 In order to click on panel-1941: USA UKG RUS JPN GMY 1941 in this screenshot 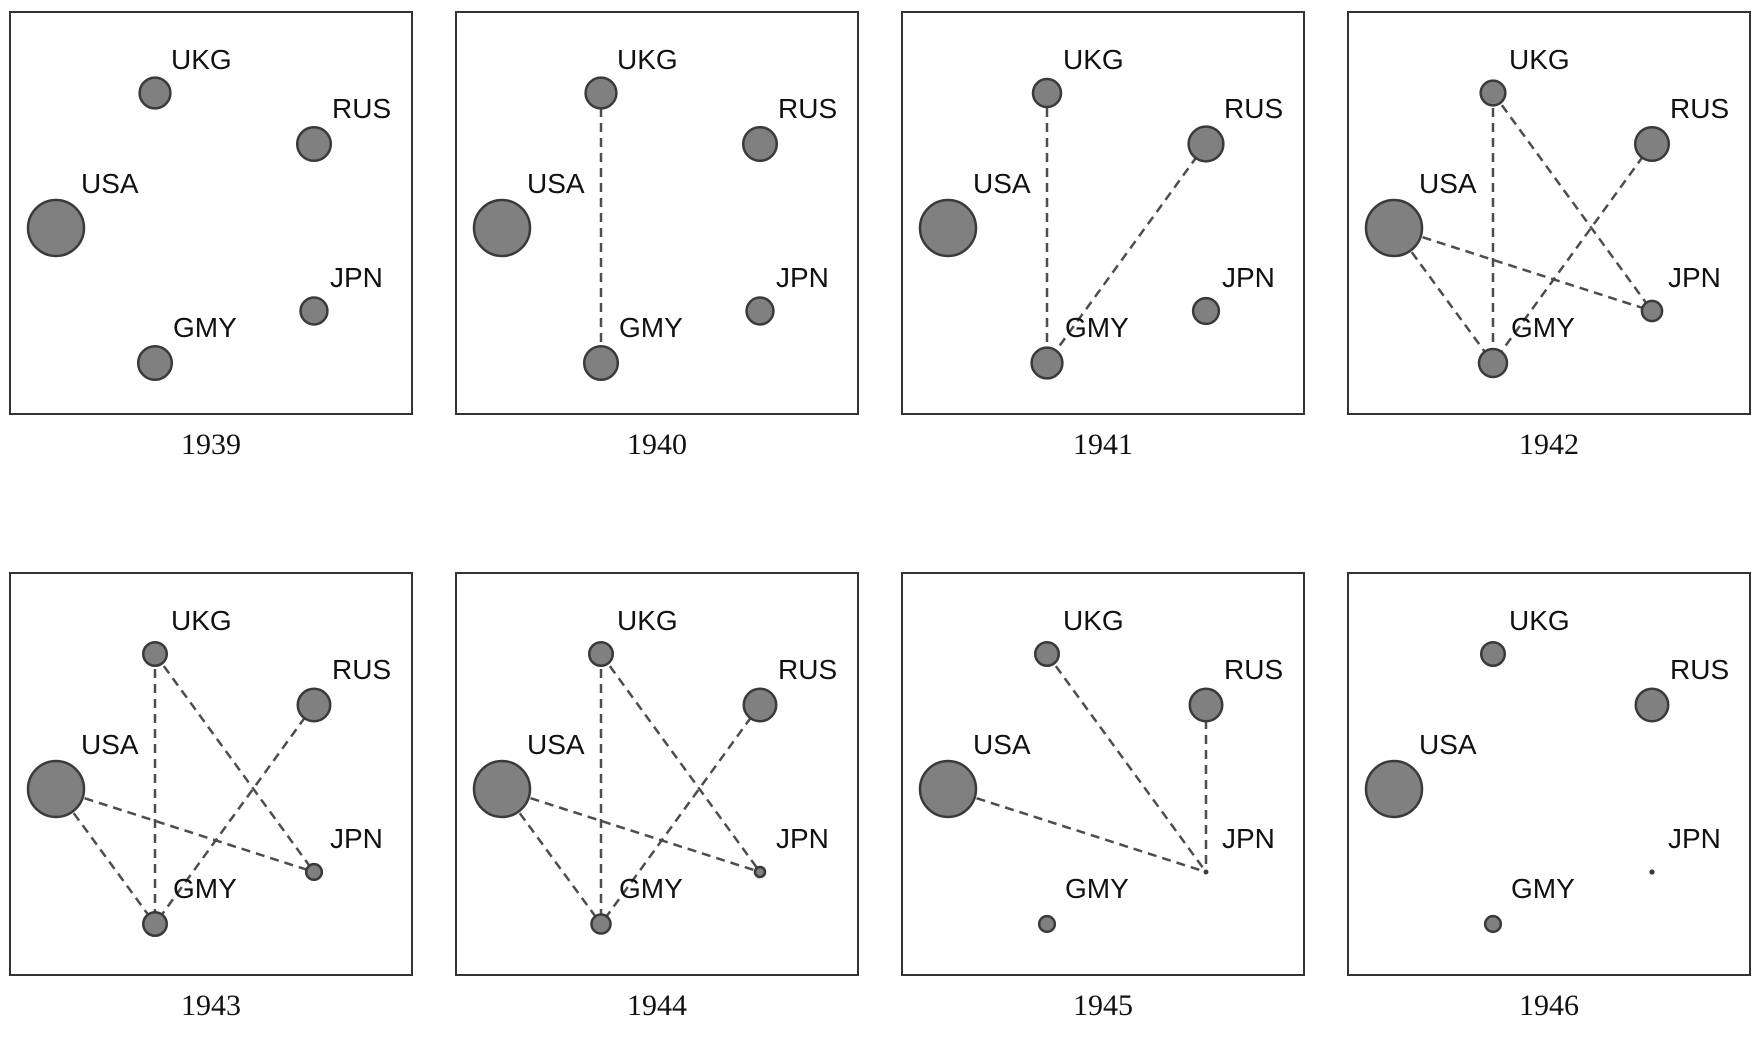, I will do `click(1103, 243)`.